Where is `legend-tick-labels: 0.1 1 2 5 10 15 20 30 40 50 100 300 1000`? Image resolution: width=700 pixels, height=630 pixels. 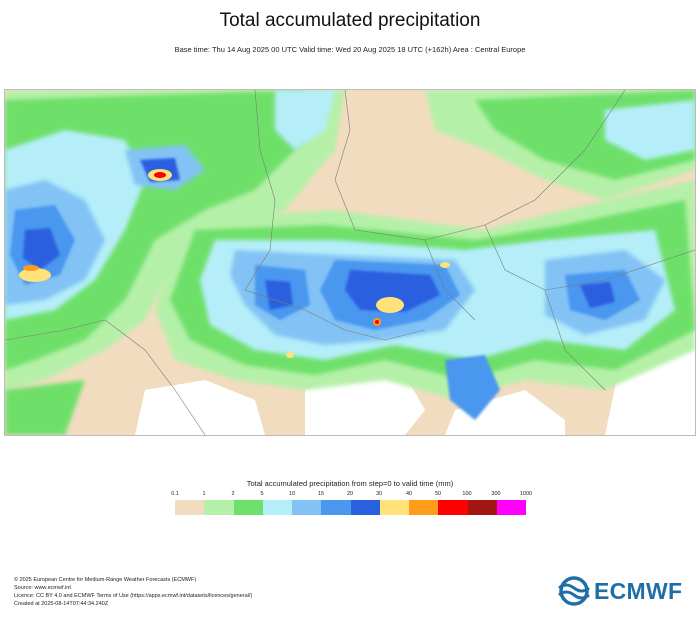 legend-tick-labels: 0.1 1 2 5 10 15 20 30 40 50 100 300 1000 is located at coordinates (350, 496).